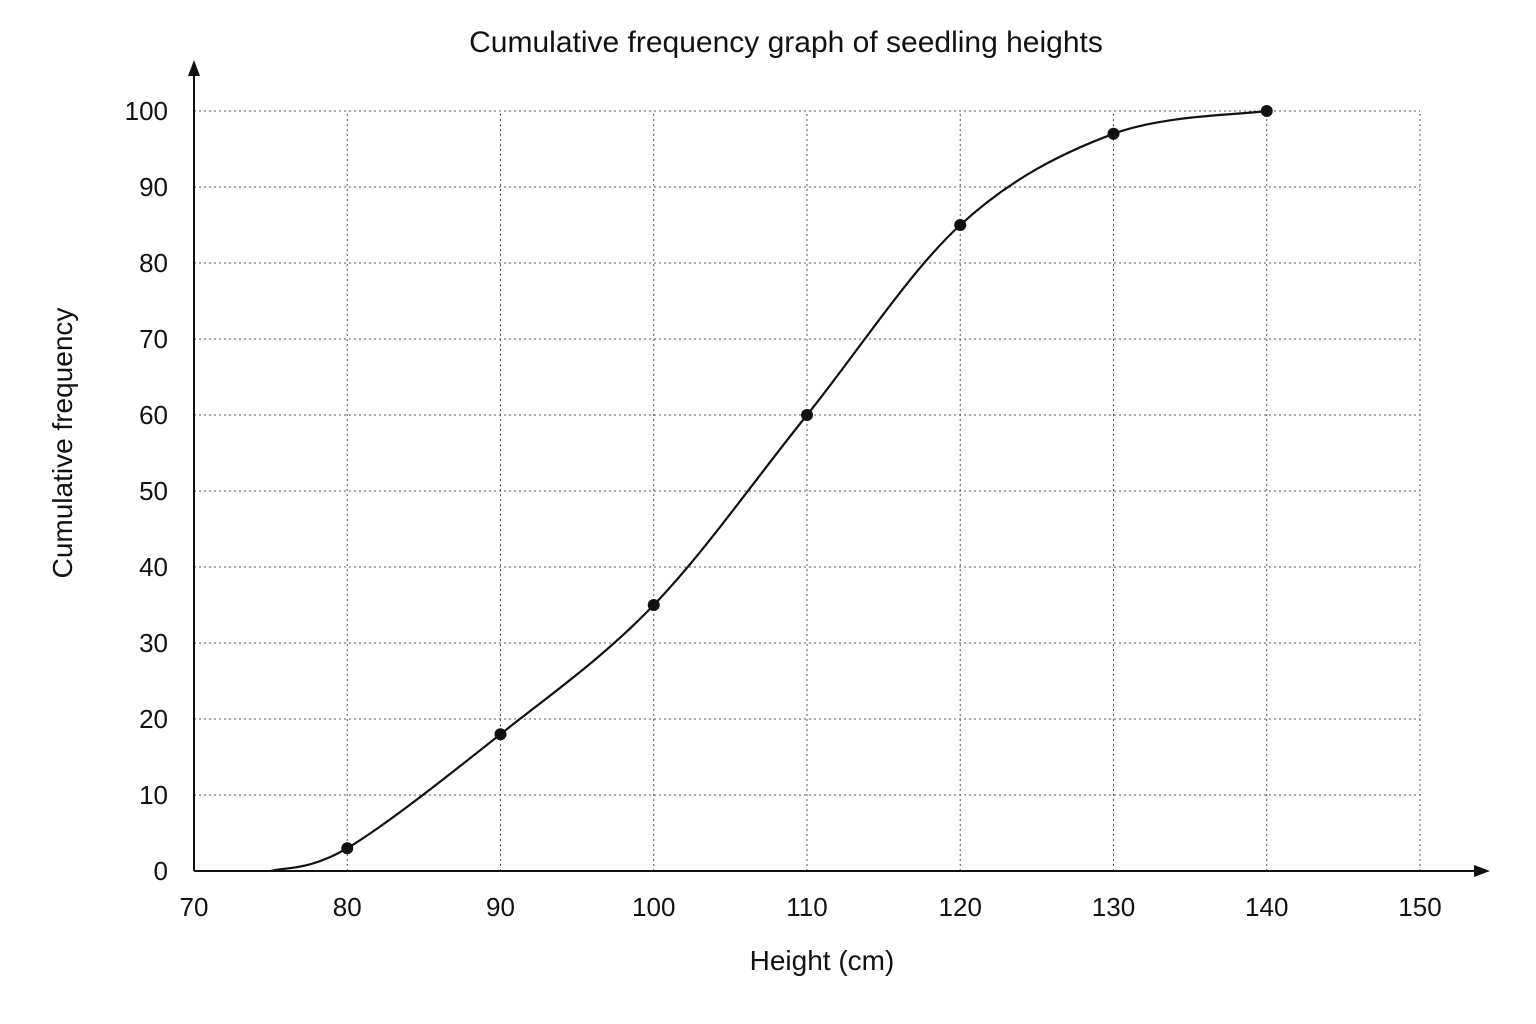 This screenshot has width=1536, height=1024. What do you see at coordinates (1113, 907) in the screenshot?
I see `x-tick-label: 130` at bounding box center [1113, 907].